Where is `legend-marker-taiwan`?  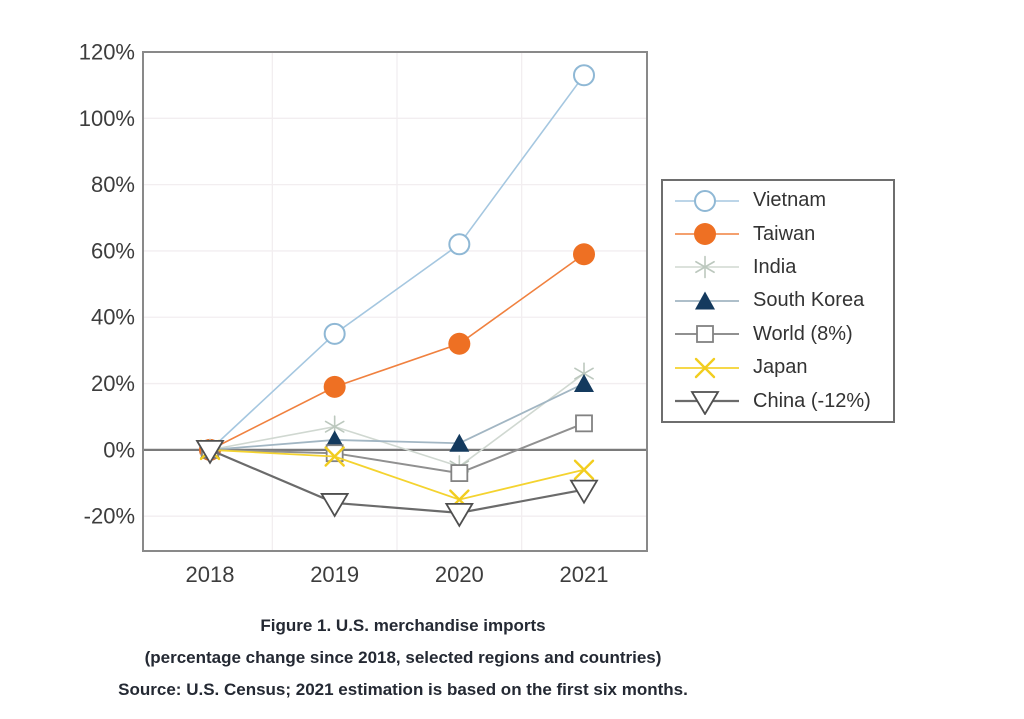 legend-marker-taiwan is located at coordinates (707, 234).